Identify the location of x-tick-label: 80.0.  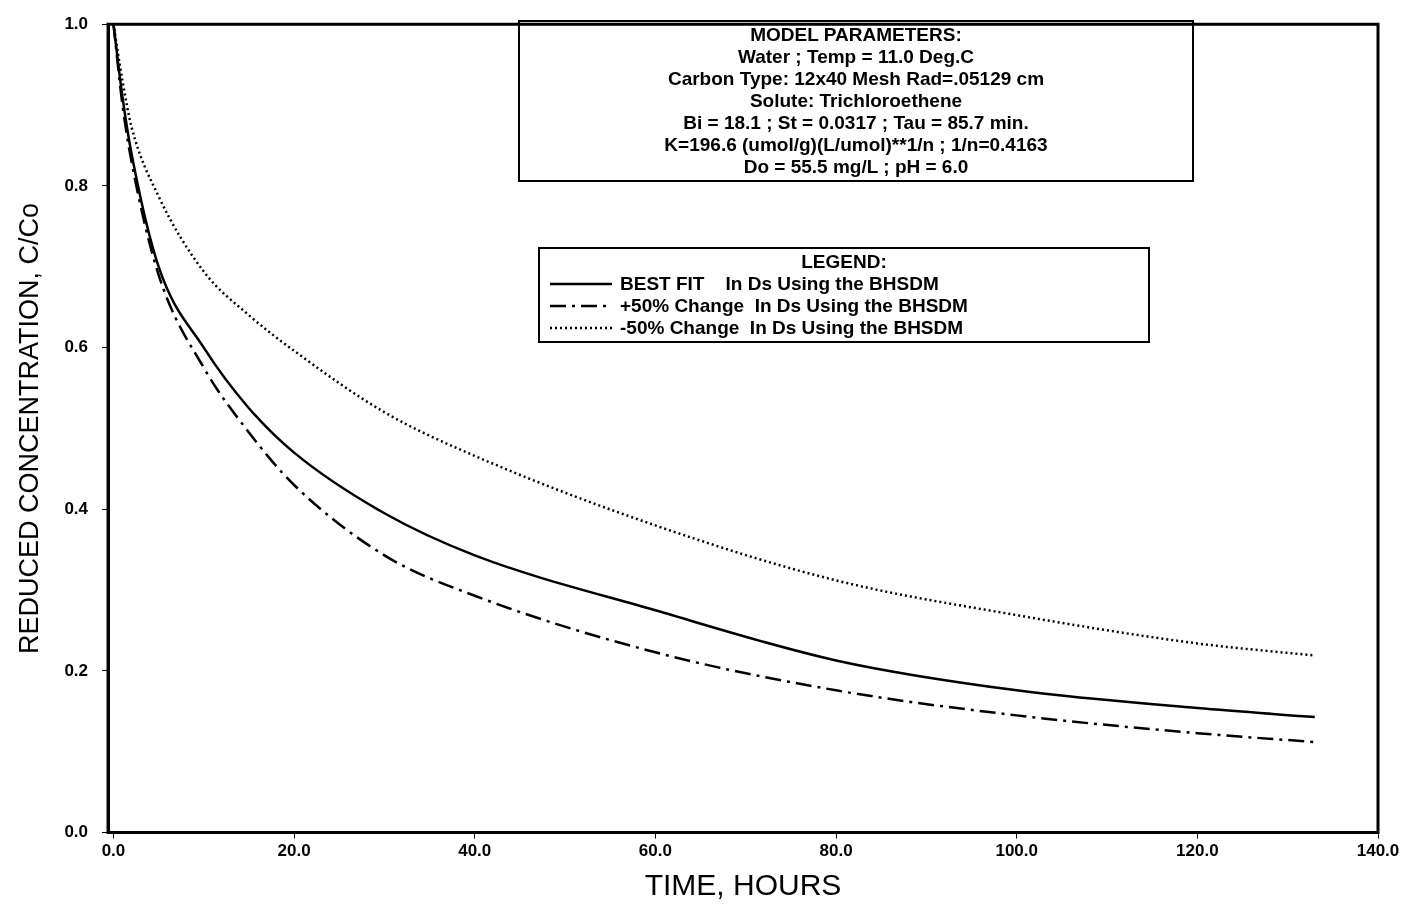
(836, 851).